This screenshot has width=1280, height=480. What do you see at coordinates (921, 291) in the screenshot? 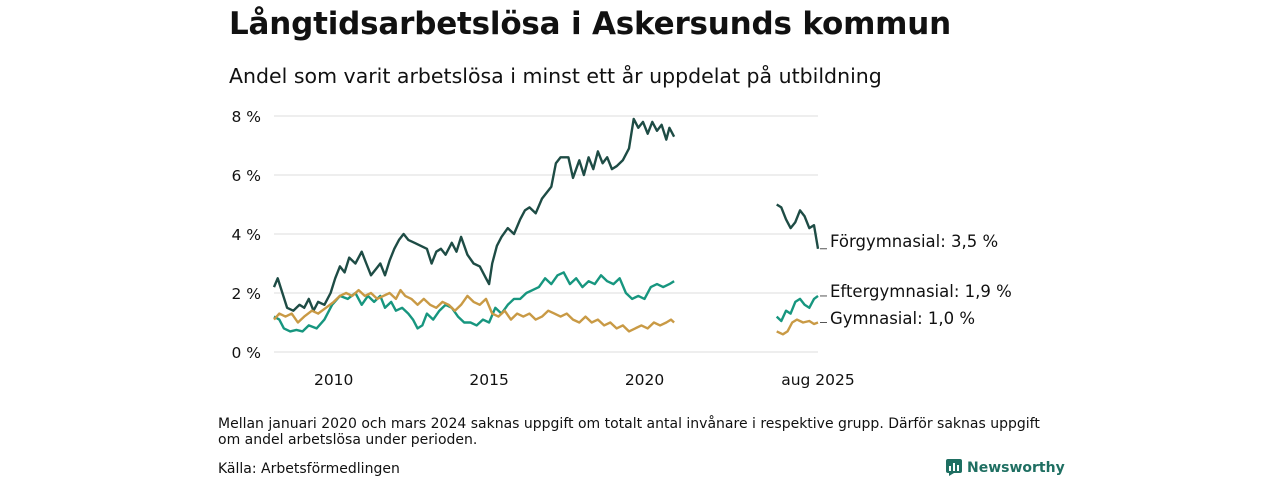
I see `end-label-eftergymnasial: Eftergymnasial: 1,9 %` at bounding box center [921, 291].